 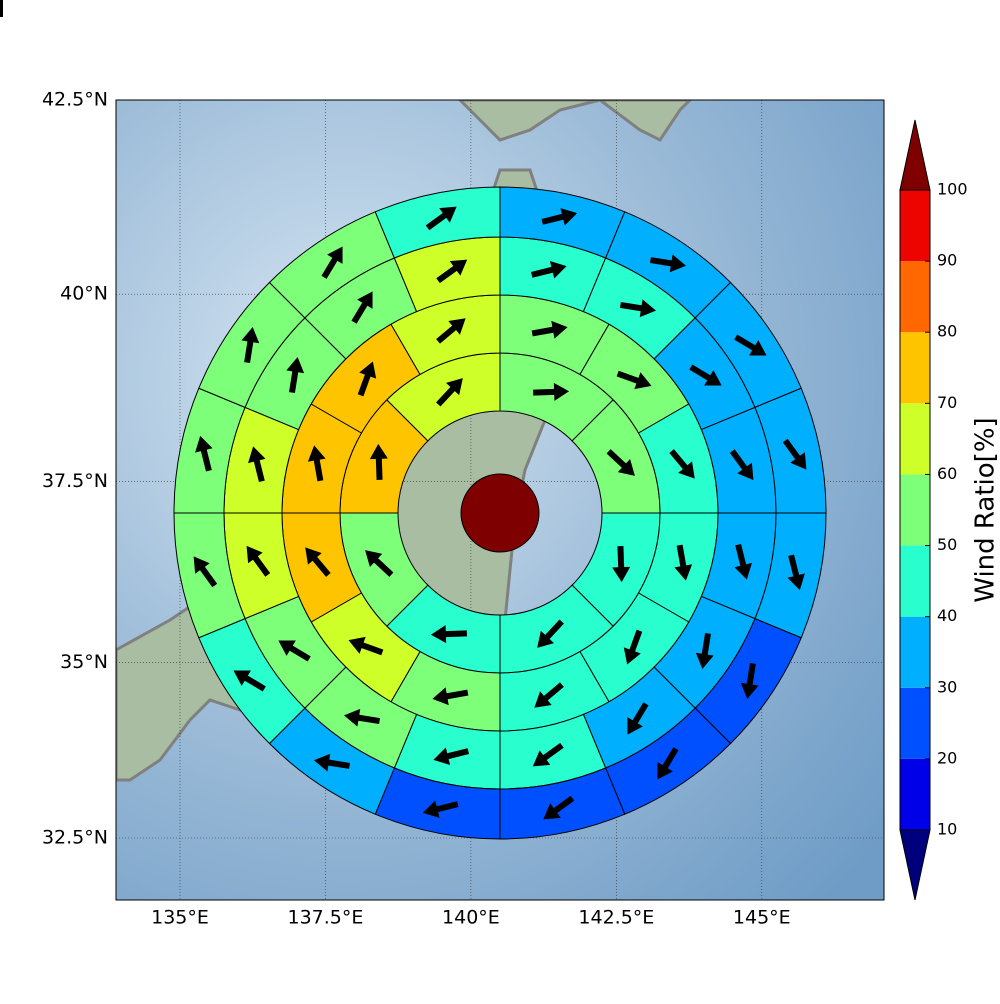 What do you see at coordinates (180, 918) in the screenshot?
I see `x-tick-label: 135°E` at bounding box center [180, 918].